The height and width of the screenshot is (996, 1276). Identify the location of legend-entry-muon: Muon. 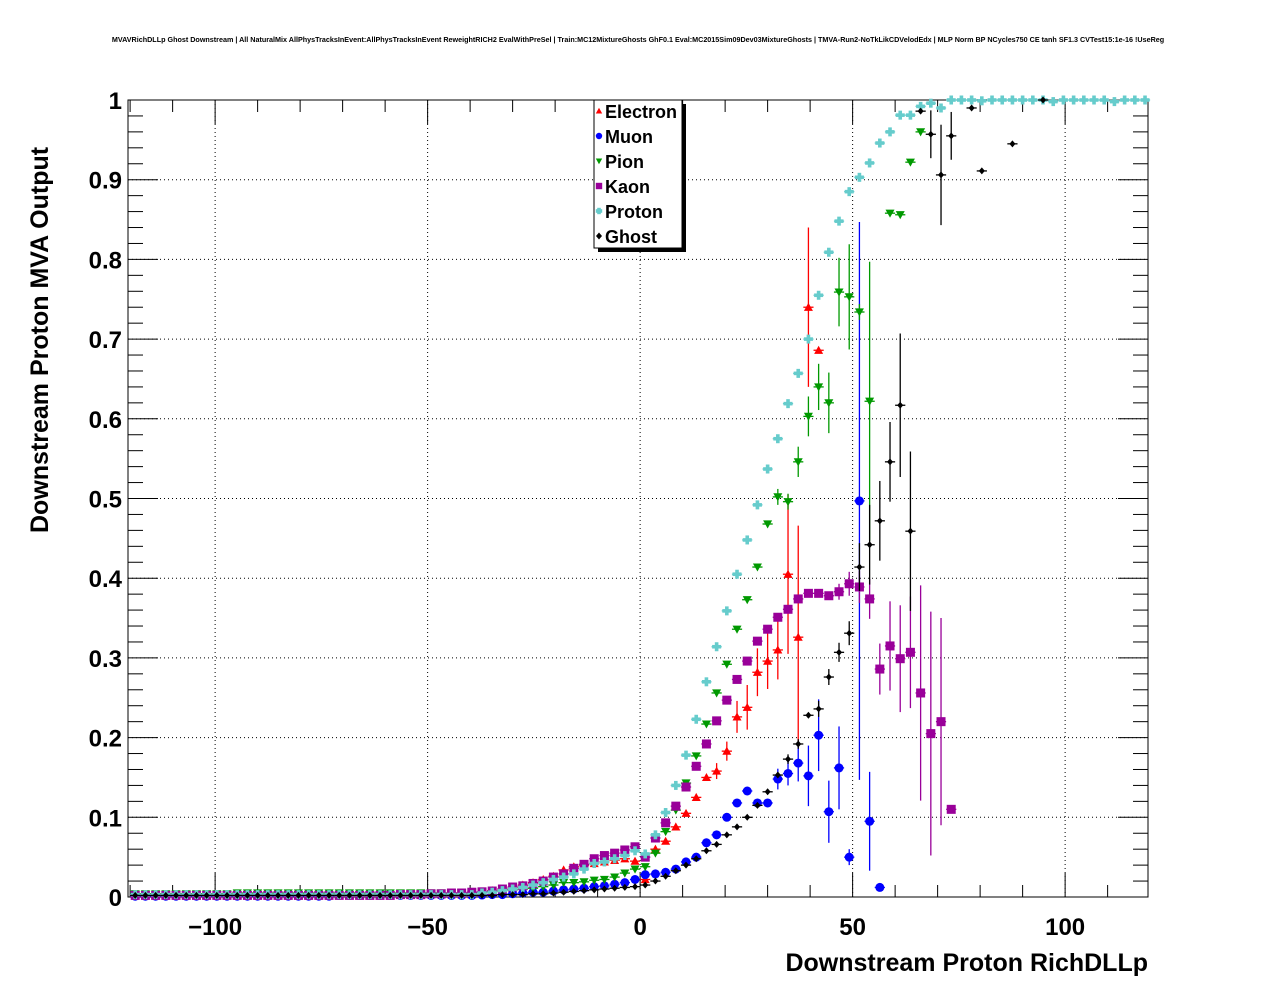
(624, 137).